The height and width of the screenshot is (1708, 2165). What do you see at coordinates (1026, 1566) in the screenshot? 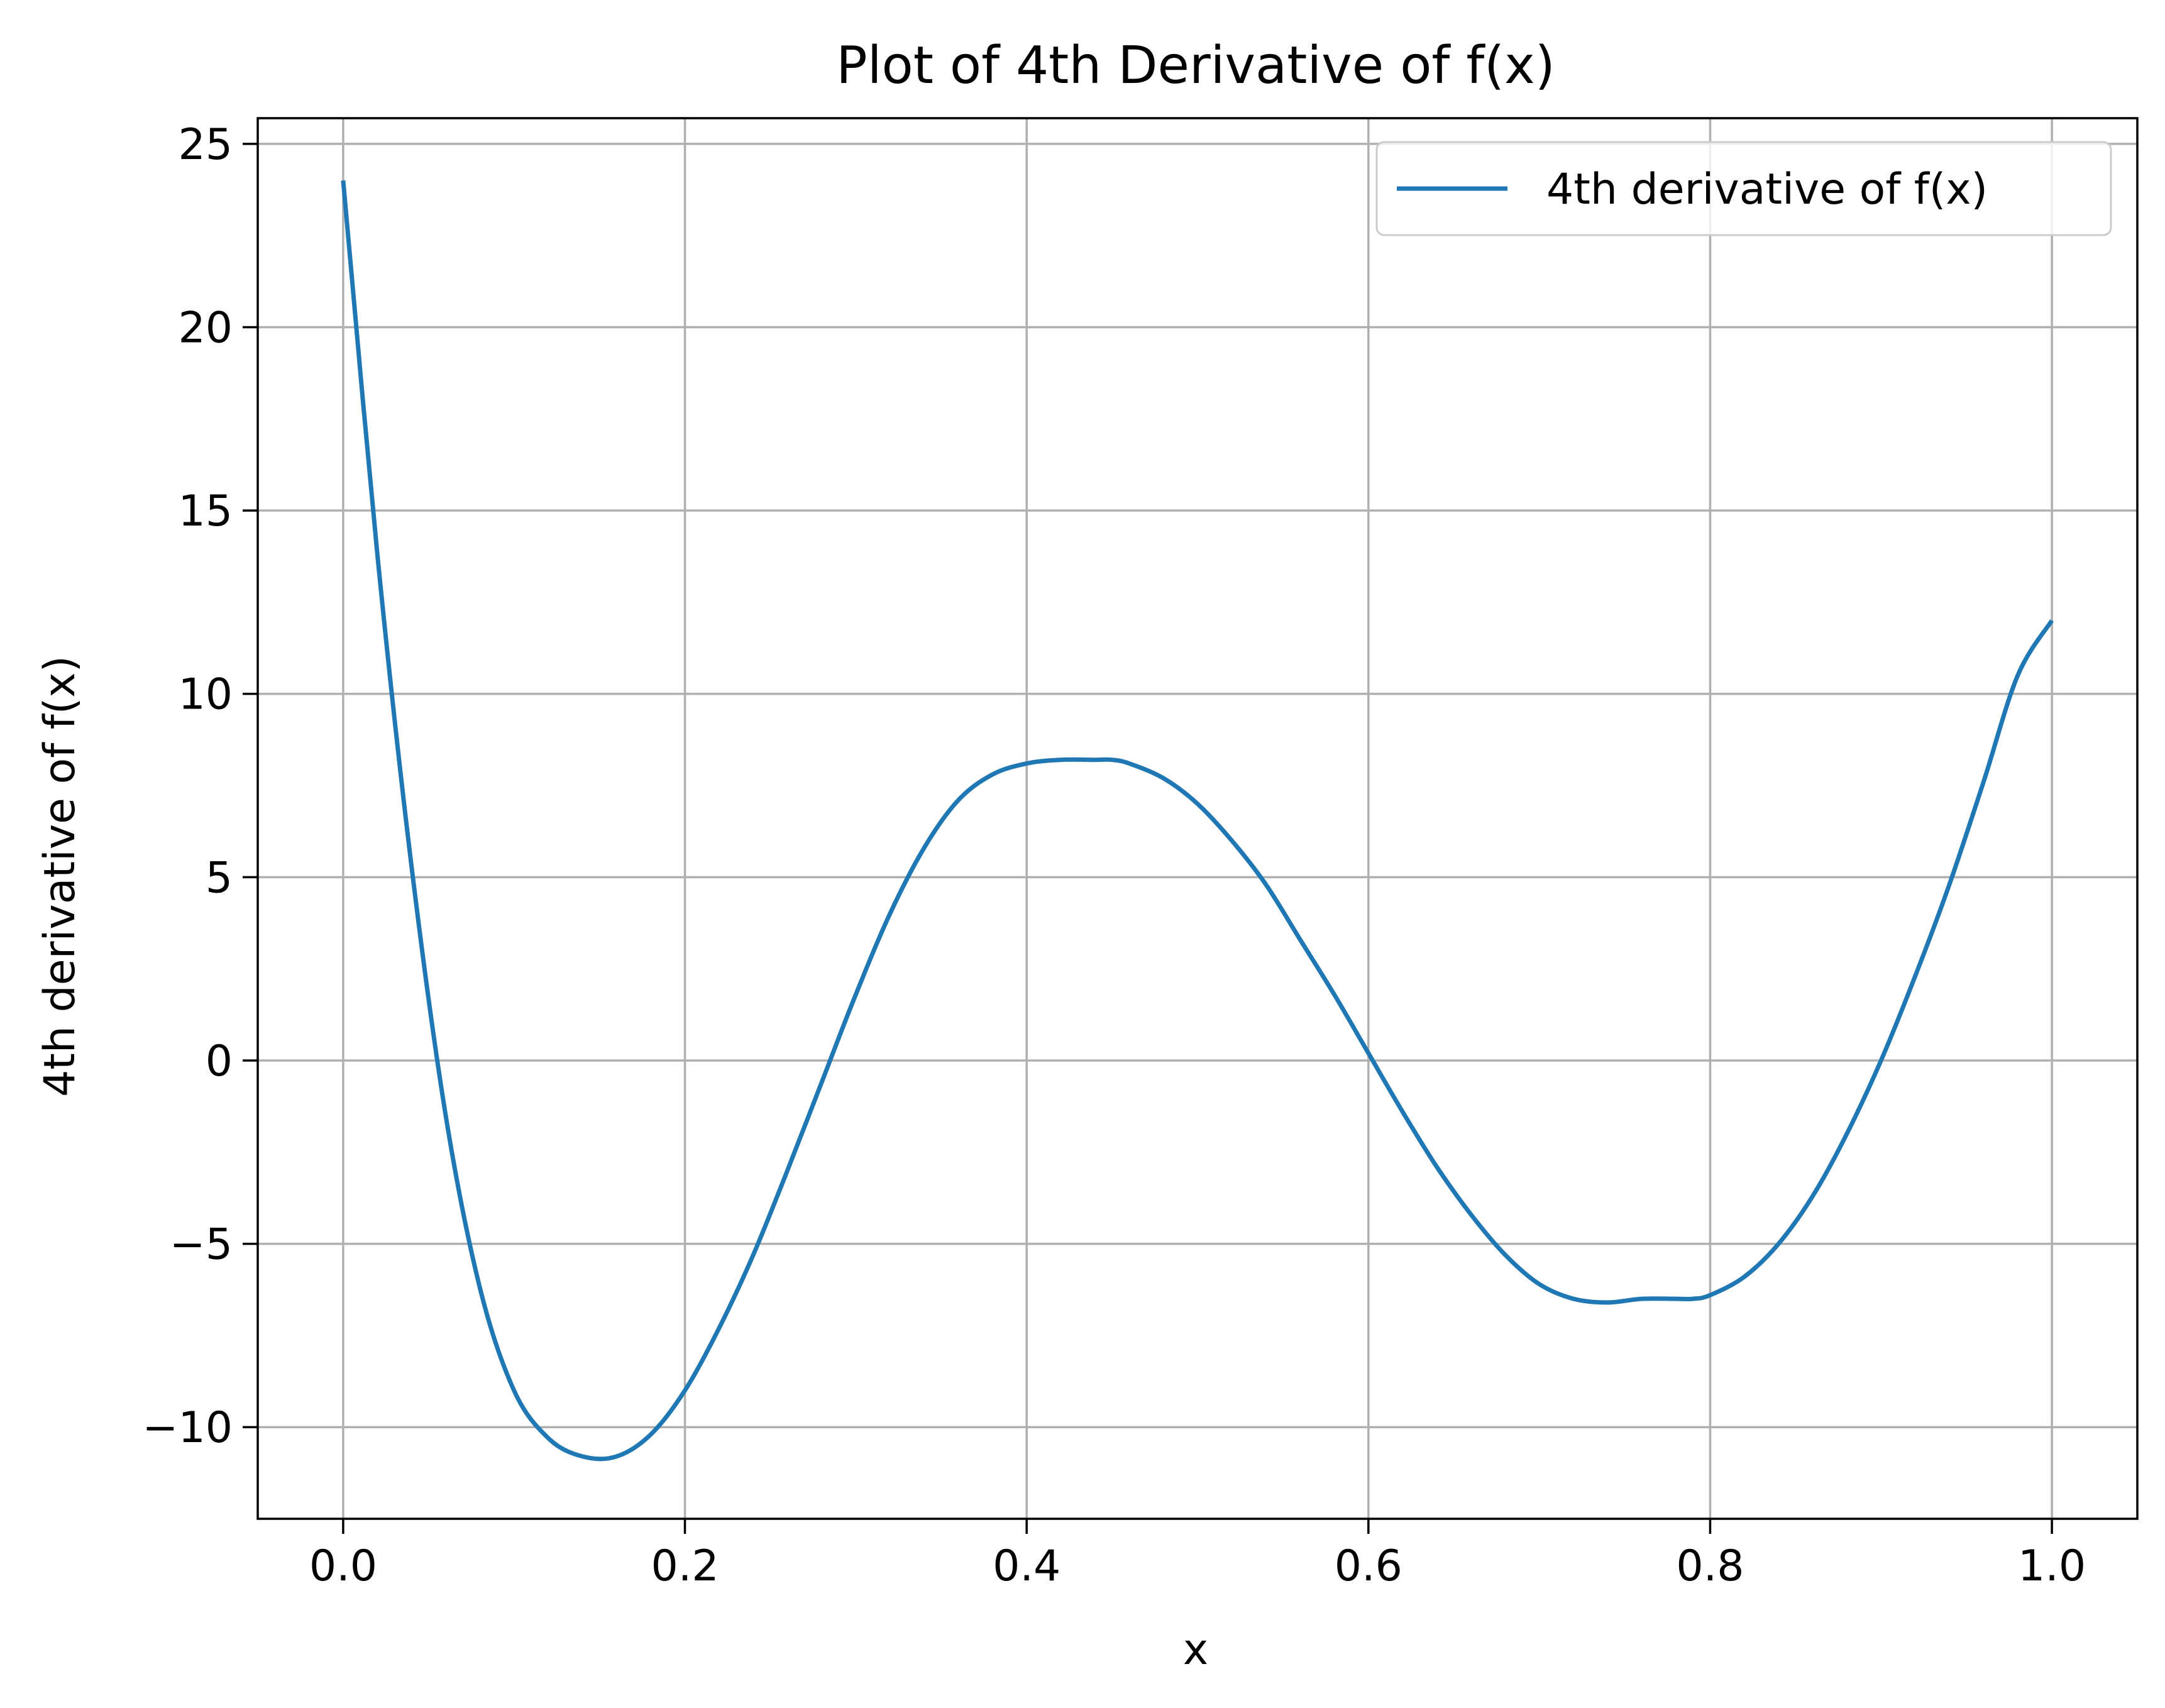
I see `x-tick-label: 0.4` at bounding box center [1026, 1566].